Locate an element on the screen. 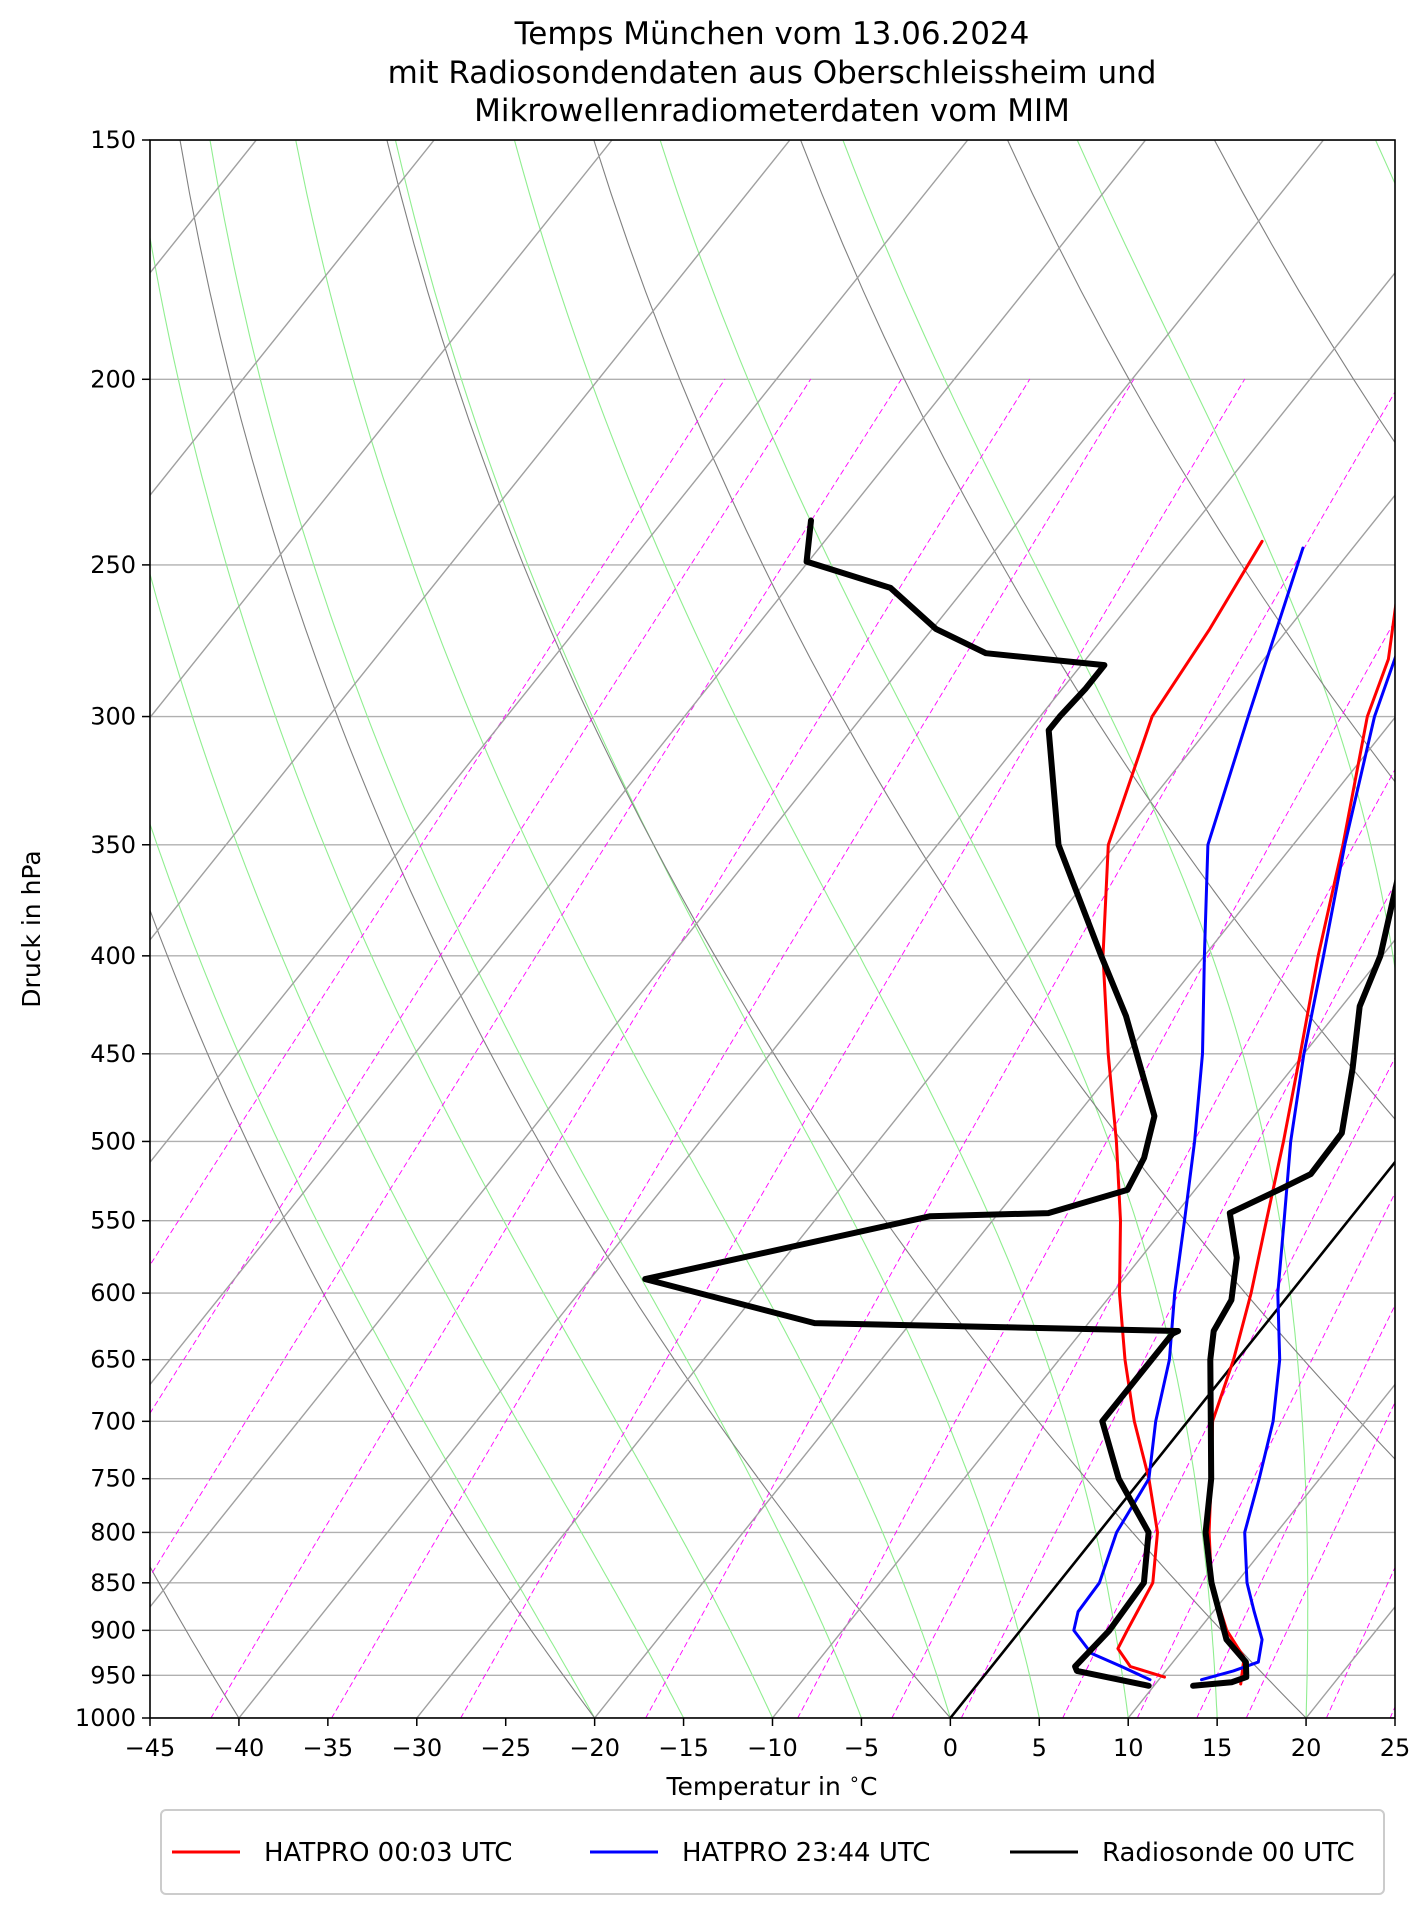 This screenshot has width=1427, height=1907. x-tick-label: 0 is located at coordinates (950, 1748).